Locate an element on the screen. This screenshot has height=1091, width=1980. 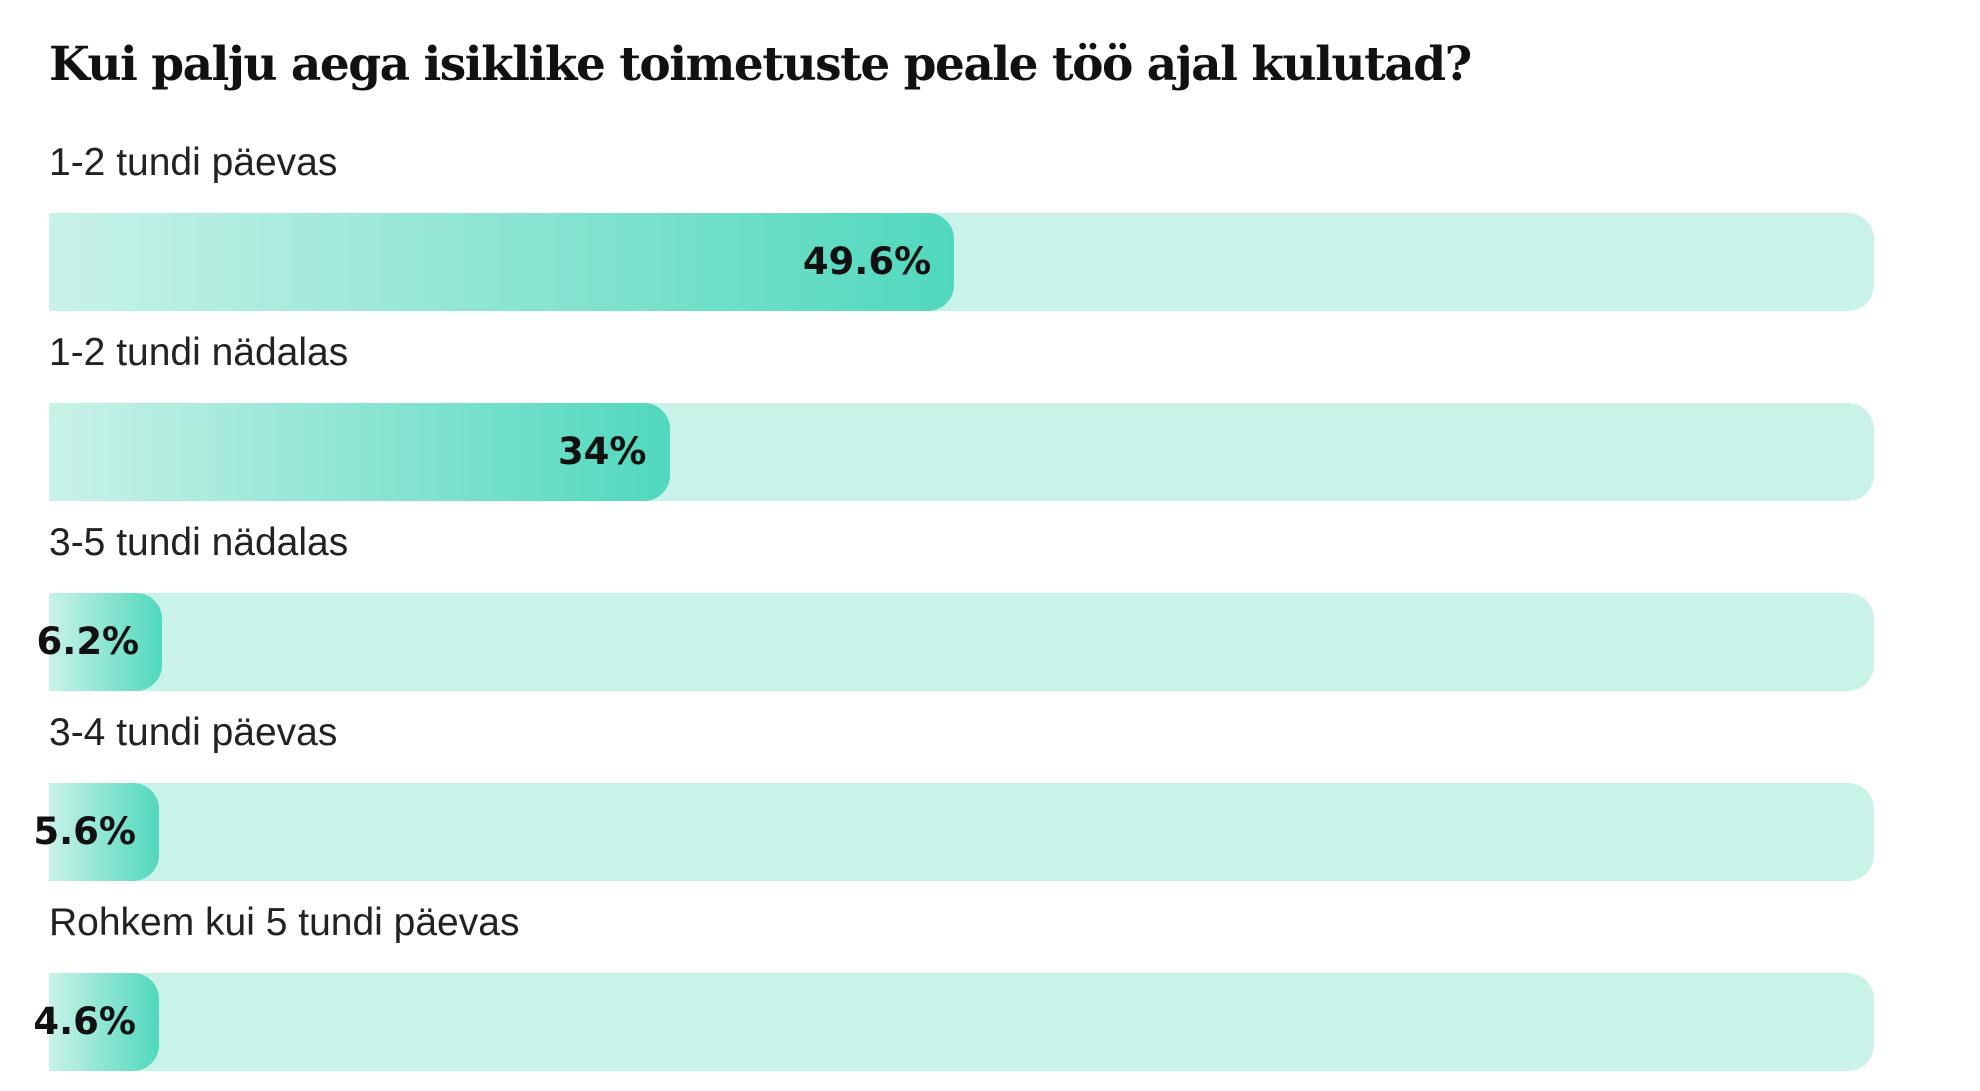
category-label: 1-2 tundi päevas is located at coordinates (193, 162).